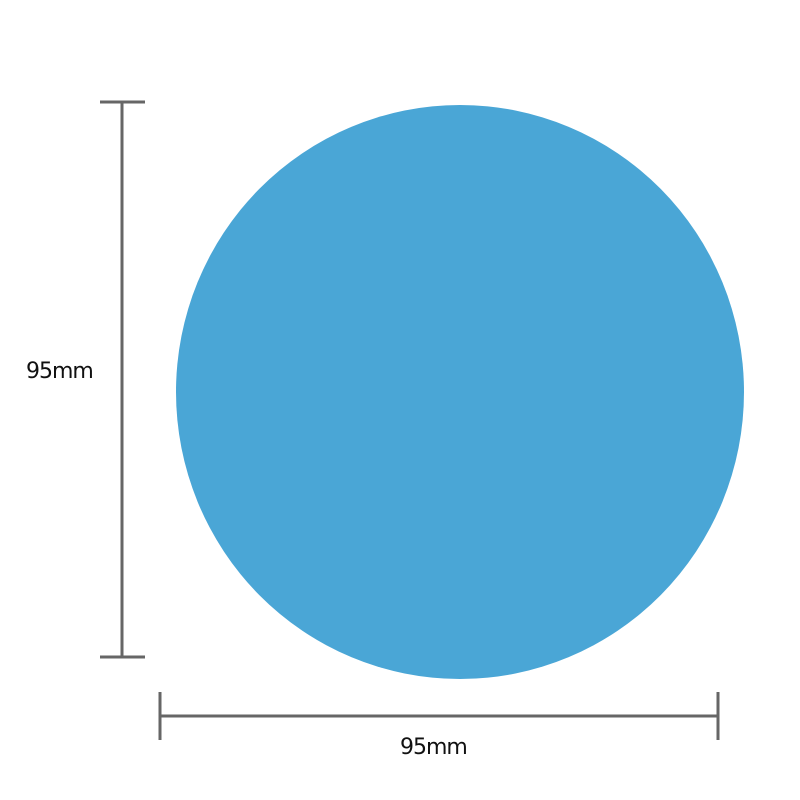 Image resolution: width=800 pixels, height=800 pixels. Describe the element at coordinates (434, 747) in the screenshot. I see `width-label: 95mm` at that location.